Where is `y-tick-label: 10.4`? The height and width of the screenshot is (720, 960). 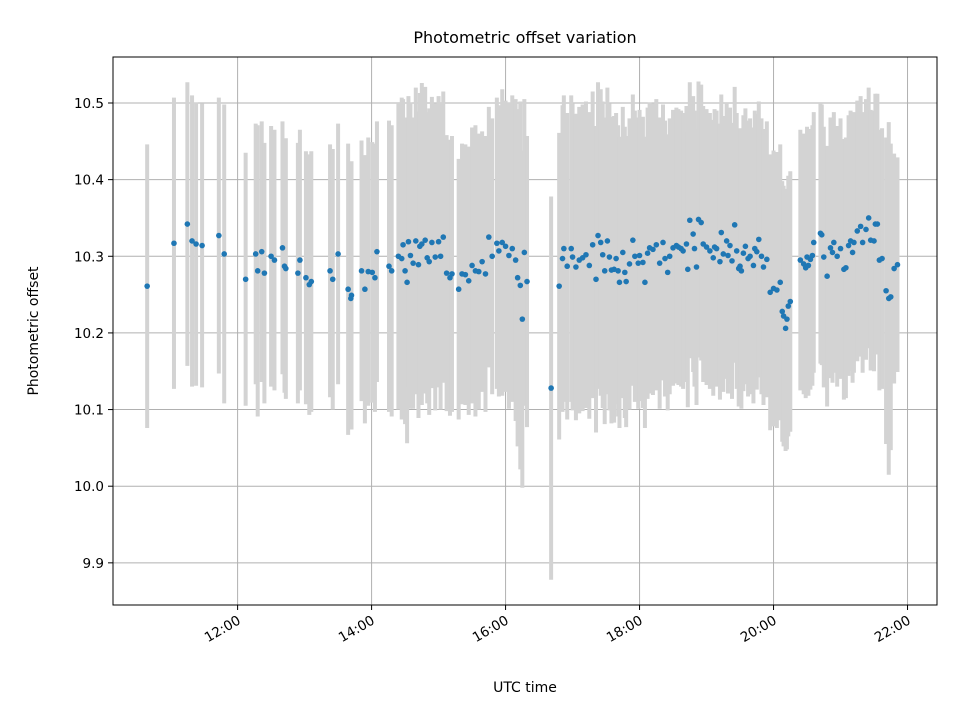 y-tick-label: 10.4 is located at coordinates (89, 181).